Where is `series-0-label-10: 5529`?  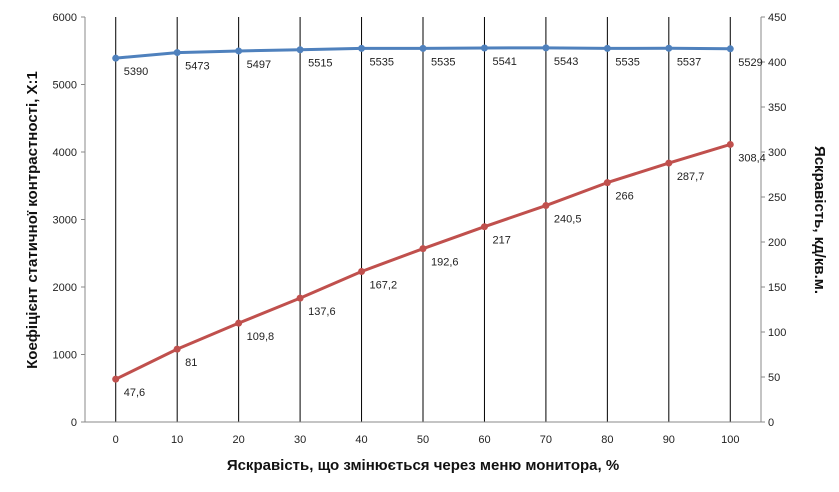
series-0-label-10: 5529 is located at coordinates (750, 63).